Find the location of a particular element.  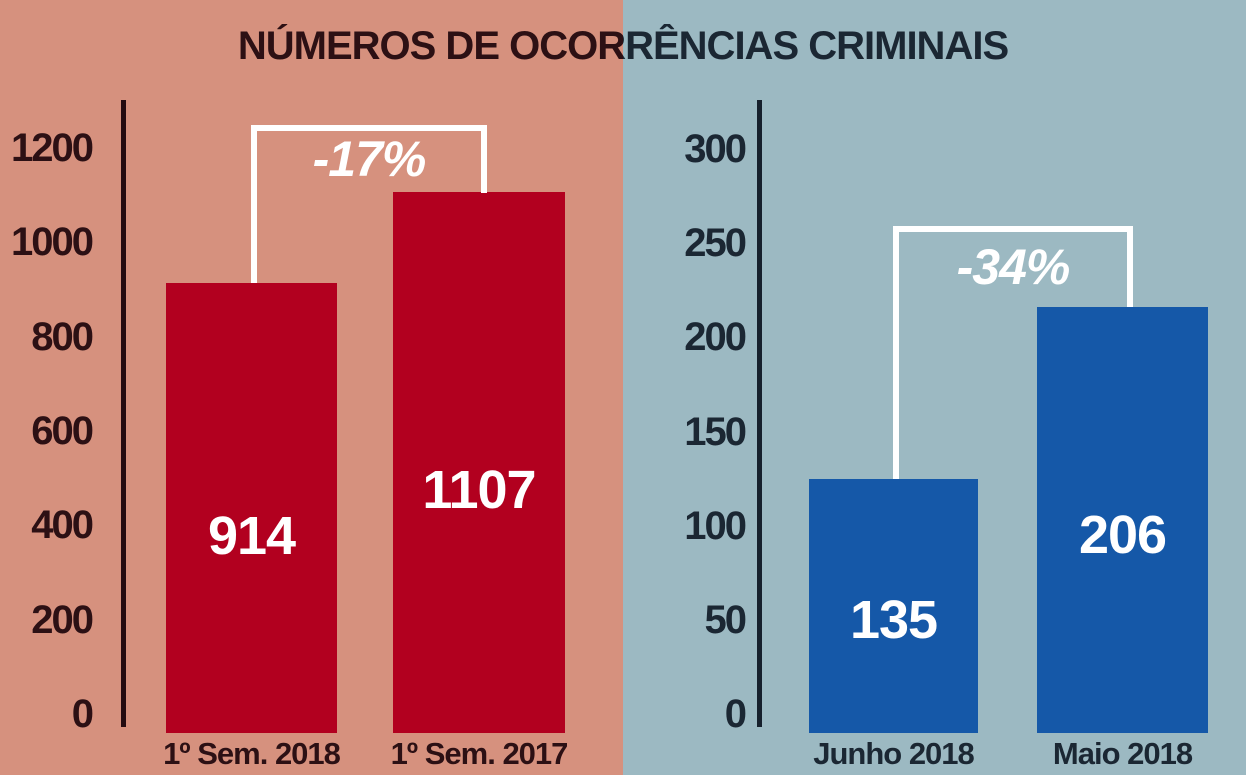

x-axis-label-maio-2018: Maio 2018 is located at coordinates (1122, 753).